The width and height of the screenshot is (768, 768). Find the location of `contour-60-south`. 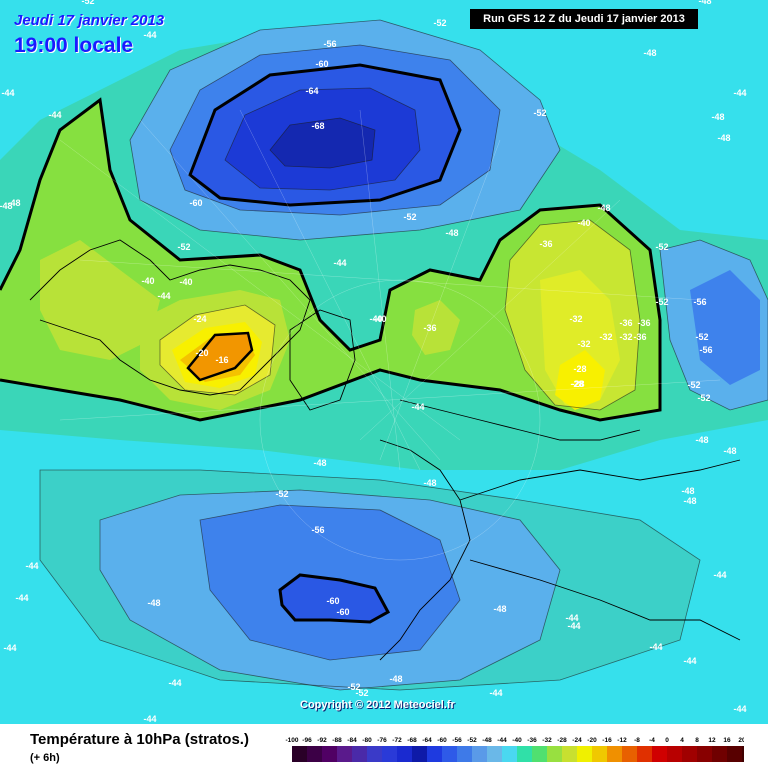

contour-60-south is located at coordinates (334, 598).